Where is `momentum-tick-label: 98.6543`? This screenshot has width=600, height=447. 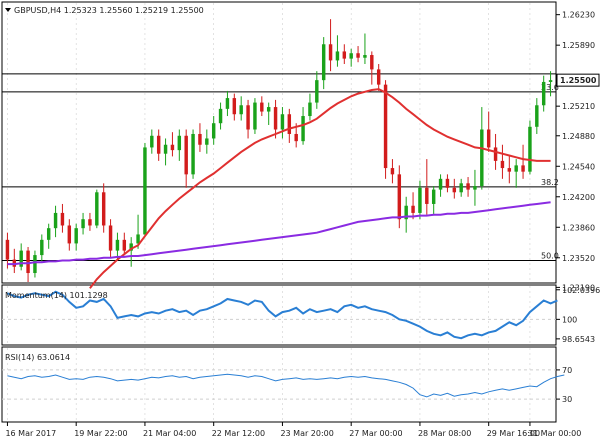
momentum-tick-label: 98.6543 is located at coordinates (578, 339).